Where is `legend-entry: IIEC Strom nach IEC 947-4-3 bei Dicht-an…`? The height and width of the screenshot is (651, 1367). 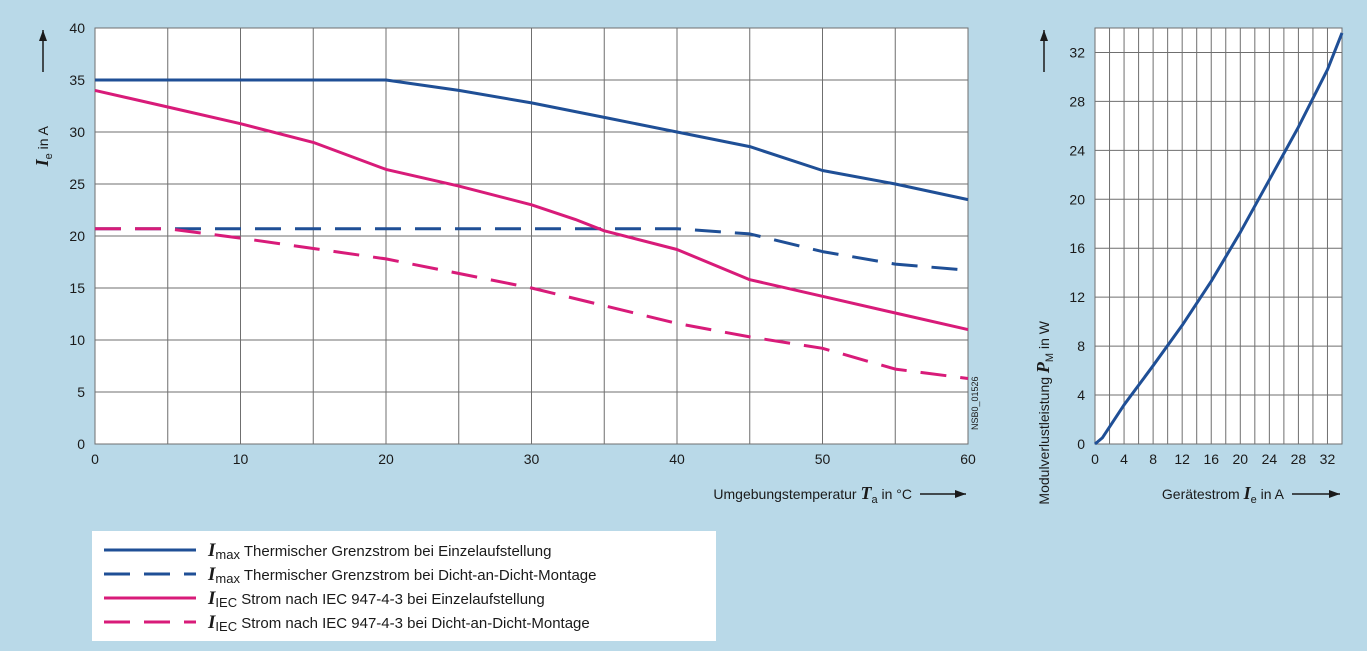
legend-entry: IIEC Strom nach IEC 947-4-3 bei Dicht-an… is located at coordinates (398, 623).